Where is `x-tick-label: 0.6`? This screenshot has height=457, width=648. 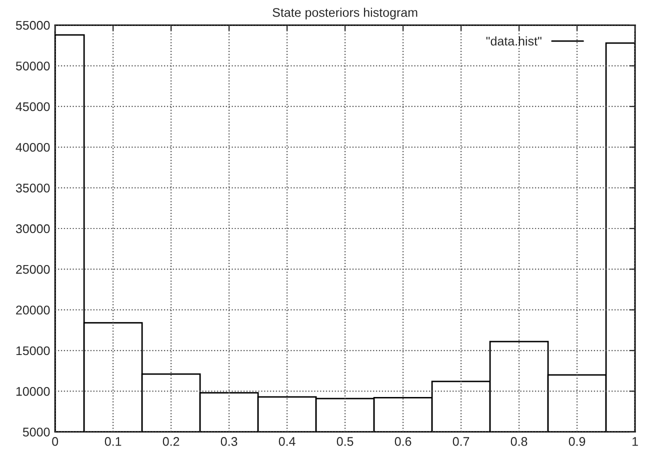
x-tick-label: 0.6 is located at coordinates (403, 441).